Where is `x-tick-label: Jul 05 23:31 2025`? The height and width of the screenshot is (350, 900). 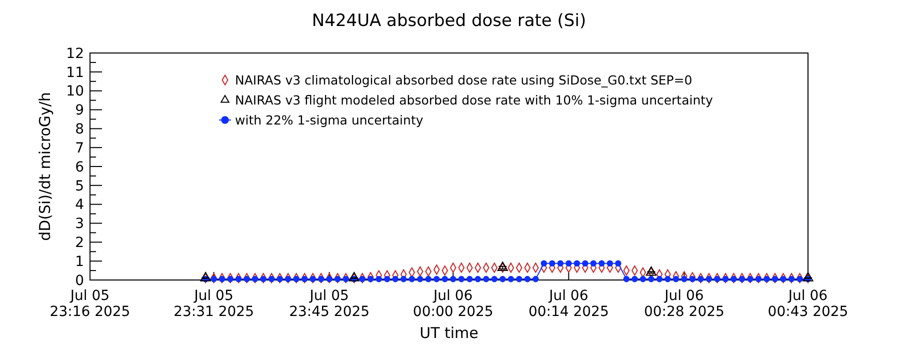 x-tick-label: Jul 05 23:31 2025 is located at coordinates (214, 304).